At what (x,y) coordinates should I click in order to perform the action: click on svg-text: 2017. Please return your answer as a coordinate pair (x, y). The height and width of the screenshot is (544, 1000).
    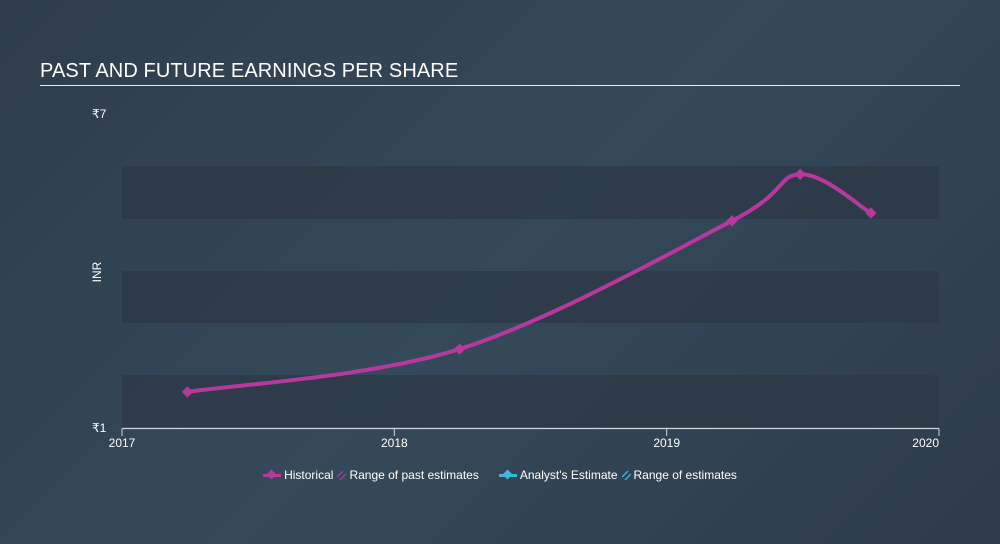
    Looking at the image, I should click on (122, 443).